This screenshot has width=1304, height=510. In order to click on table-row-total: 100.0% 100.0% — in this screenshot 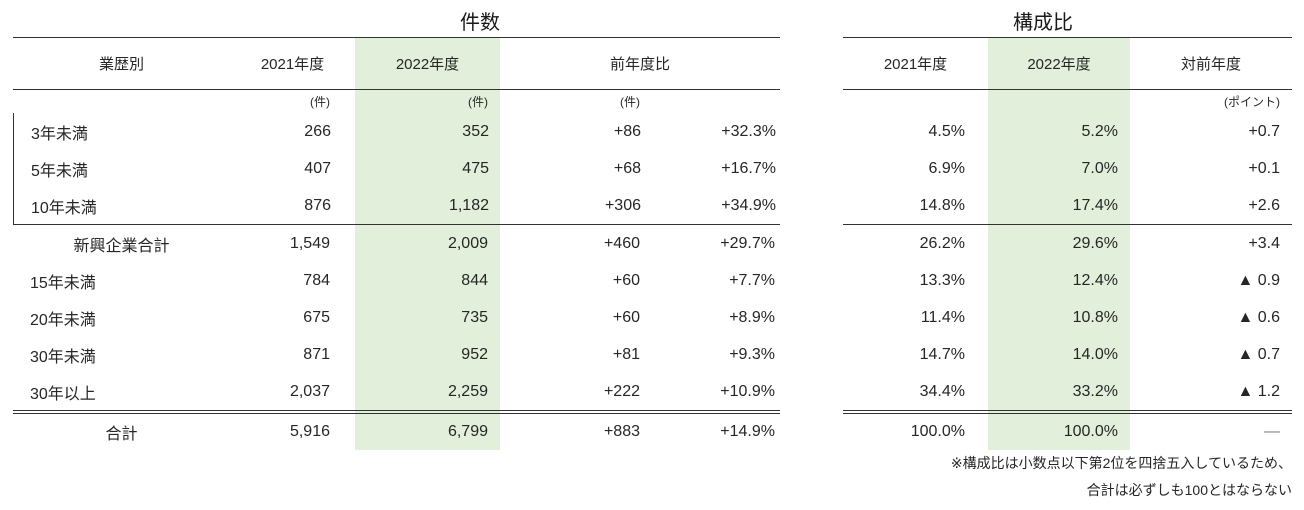, I will do `click(1067, 430)`.